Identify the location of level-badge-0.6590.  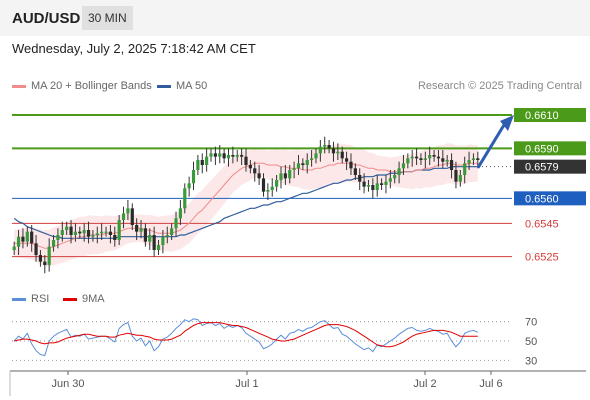
(550, 148).